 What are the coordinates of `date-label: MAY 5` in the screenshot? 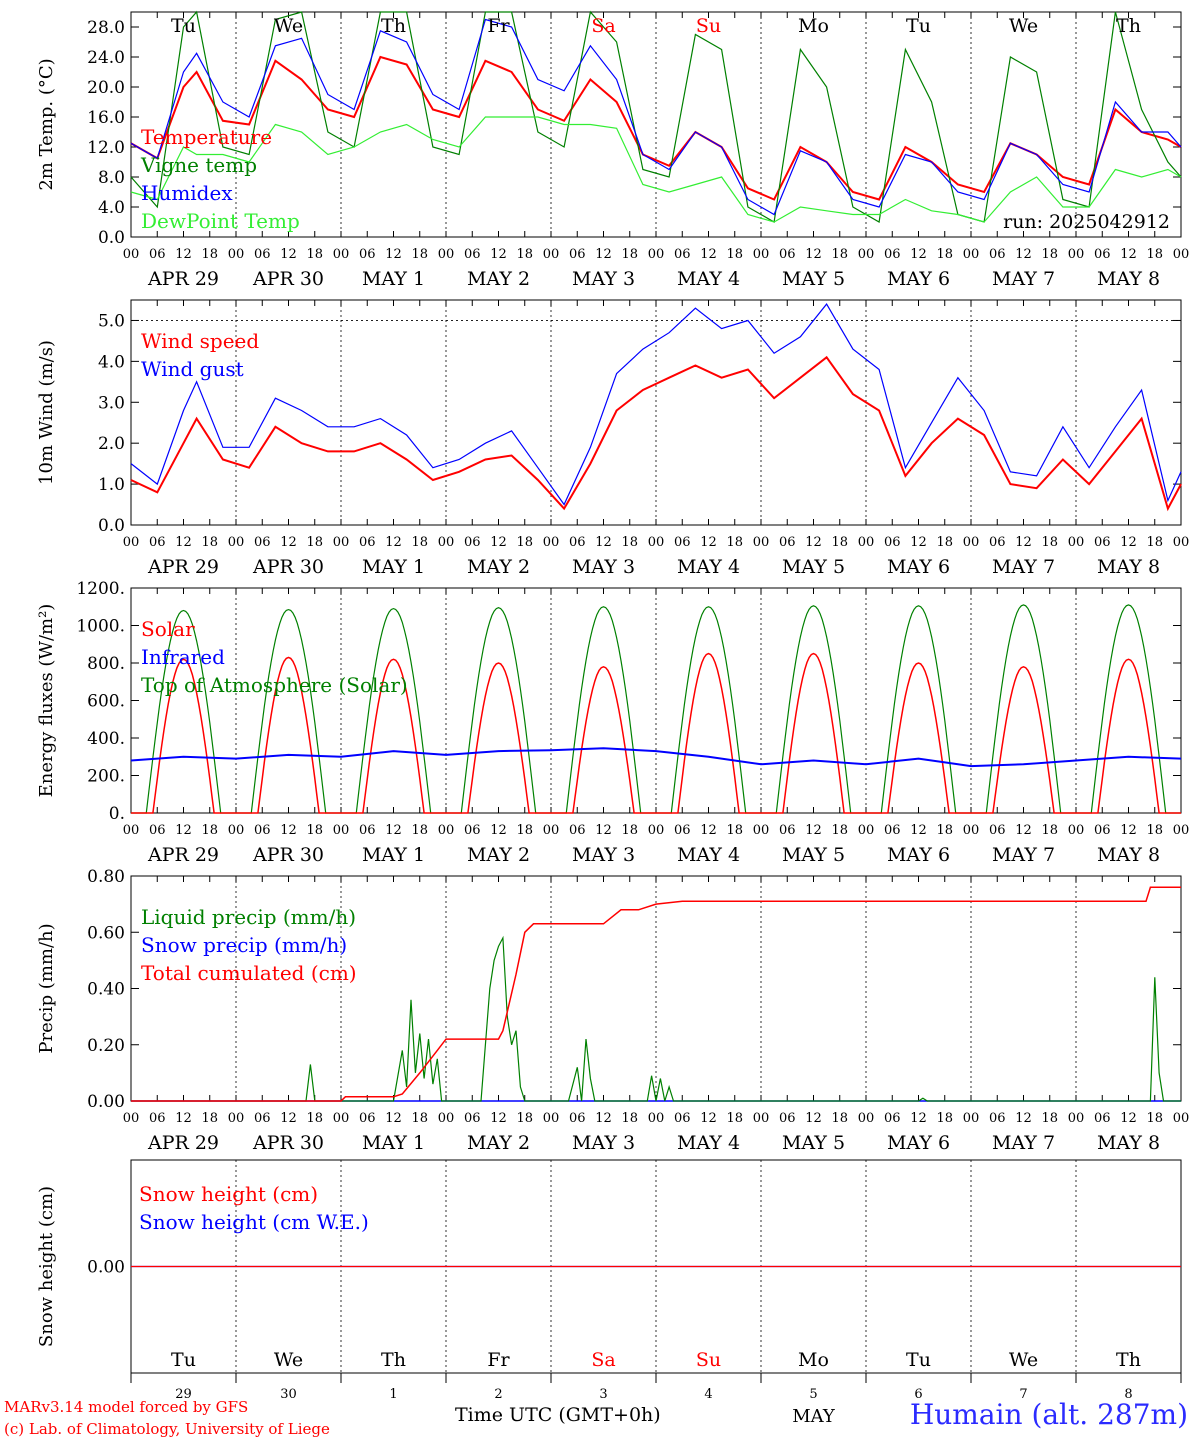 It's located at (813, 1143).